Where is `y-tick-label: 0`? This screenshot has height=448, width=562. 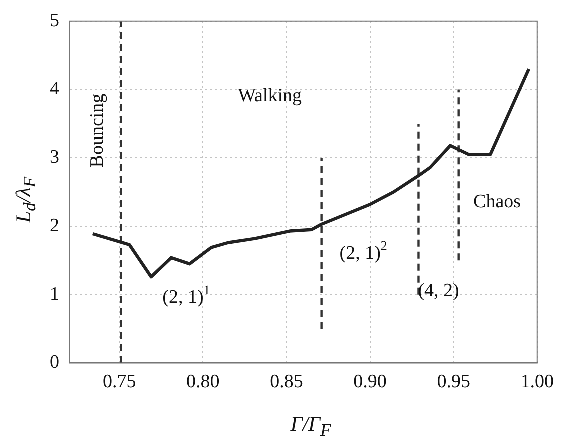
y-tick-label: 0 is located at coordinates (55, 363).